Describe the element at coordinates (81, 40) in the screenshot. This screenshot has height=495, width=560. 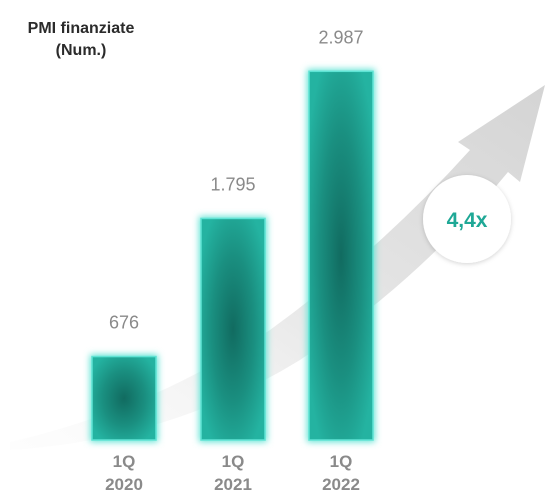
I see `chart-title: PMI finanziate (Num.)` at that location.